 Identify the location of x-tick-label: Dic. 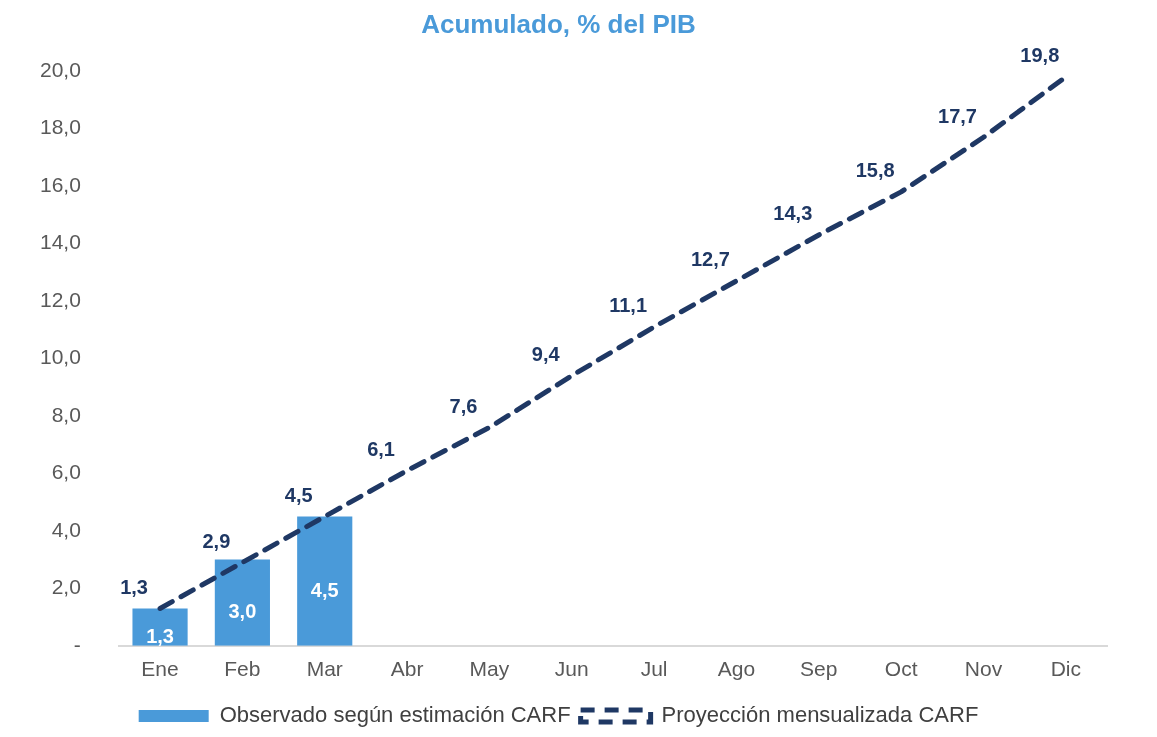
(1065, 669).